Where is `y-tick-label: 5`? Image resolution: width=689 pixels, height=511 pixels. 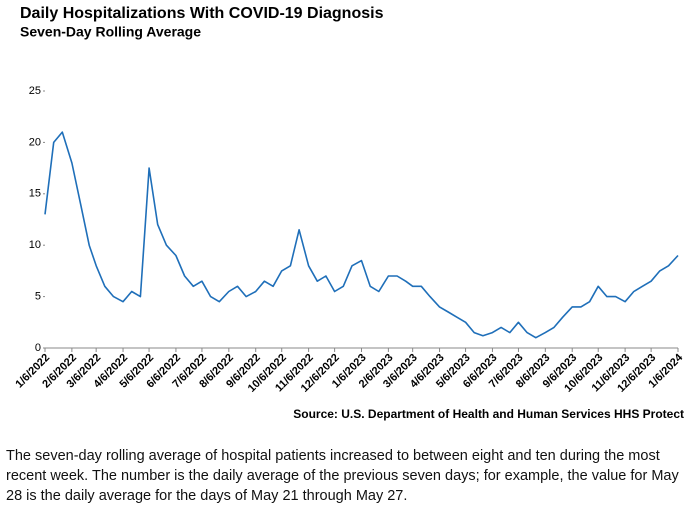 y-tick-label: 5 is located at coordinates (38, 297).